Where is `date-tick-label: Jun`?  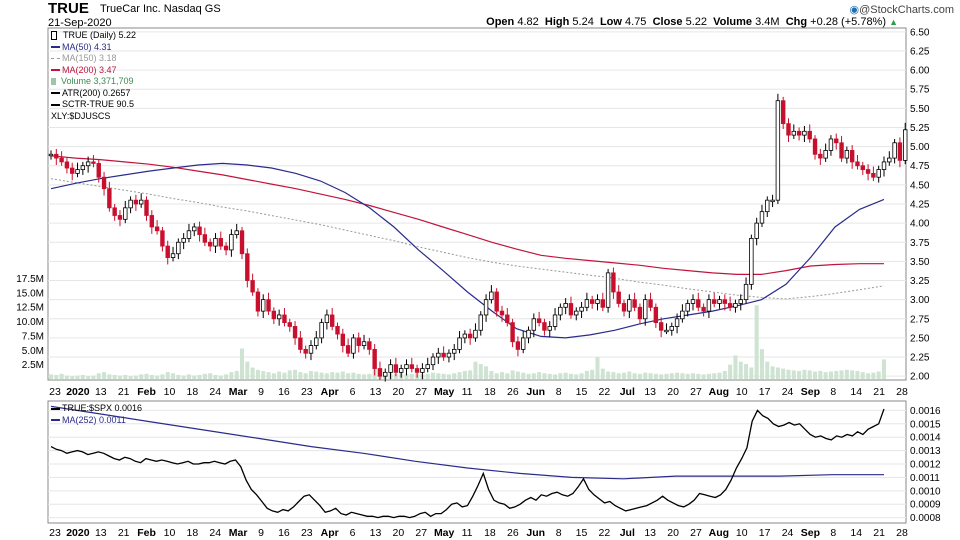 date-tick-label: Jun is located at coordinates (535, 533).